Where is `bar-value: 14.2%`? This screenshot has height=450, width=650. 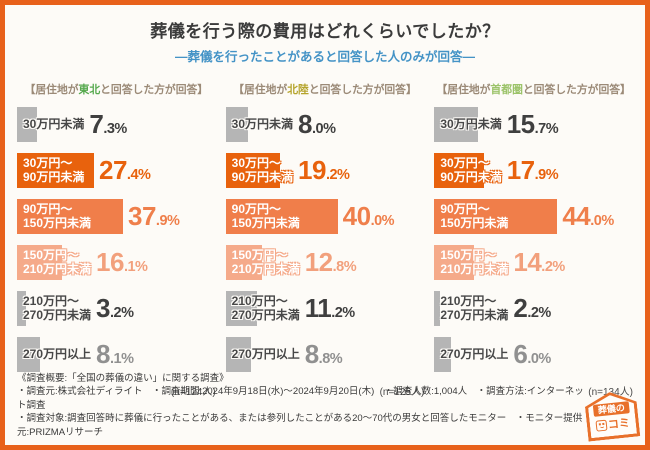
bar-value: 14.2% is located at coordinates (539, 262).